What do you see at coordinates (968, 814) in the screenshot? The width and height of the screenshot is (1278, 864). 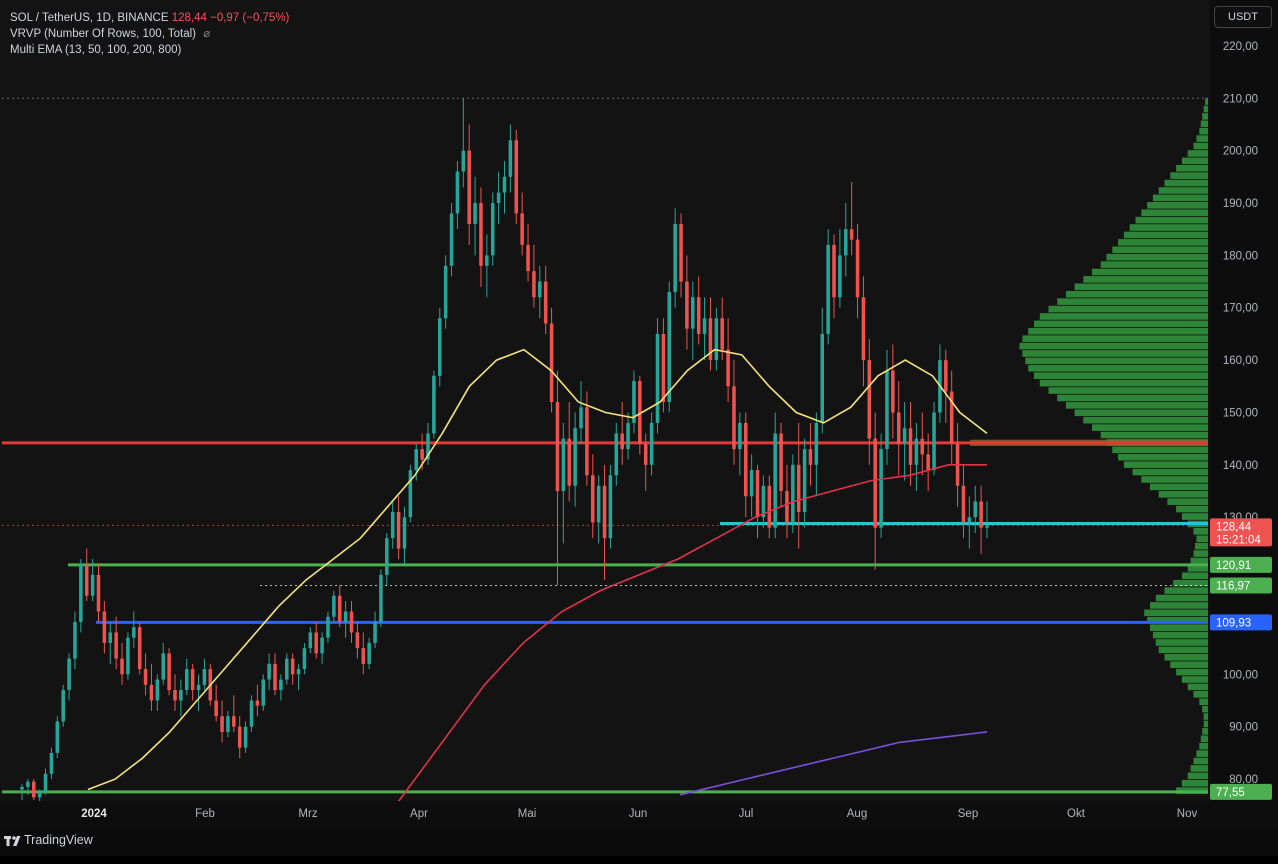 I see `time-tick-label: Sep` at bounding box center [968, 814].